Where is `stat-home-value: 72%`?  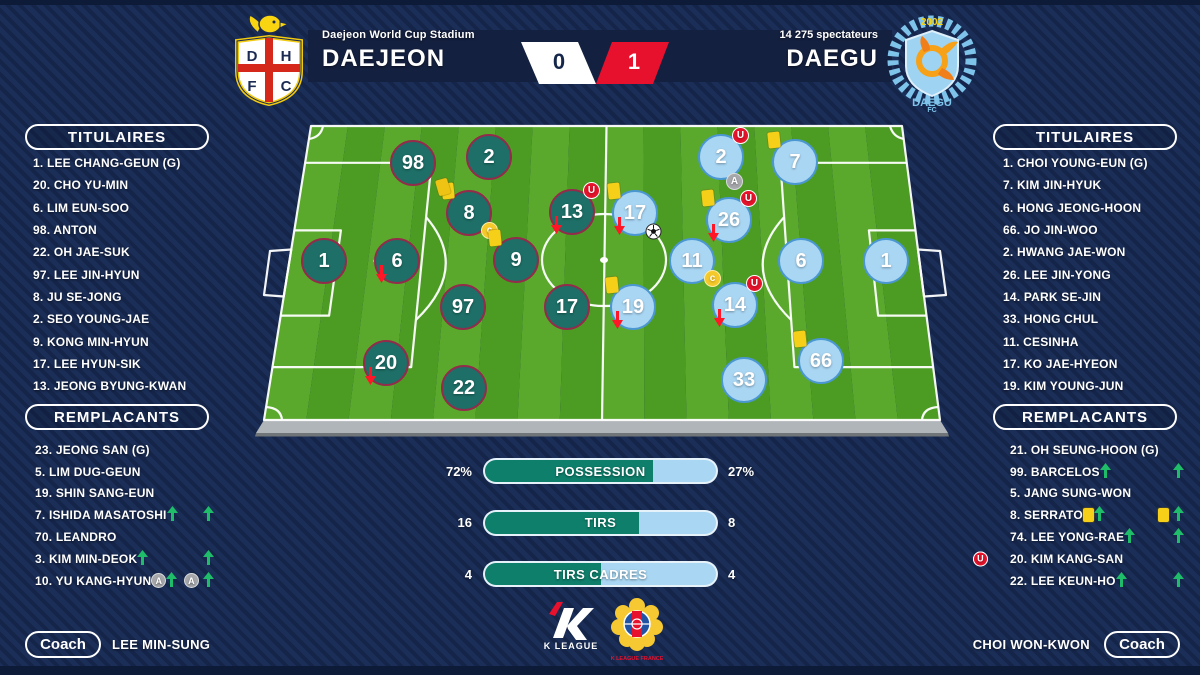
stat-home-value: 72% is located at coordinates (458, 471).